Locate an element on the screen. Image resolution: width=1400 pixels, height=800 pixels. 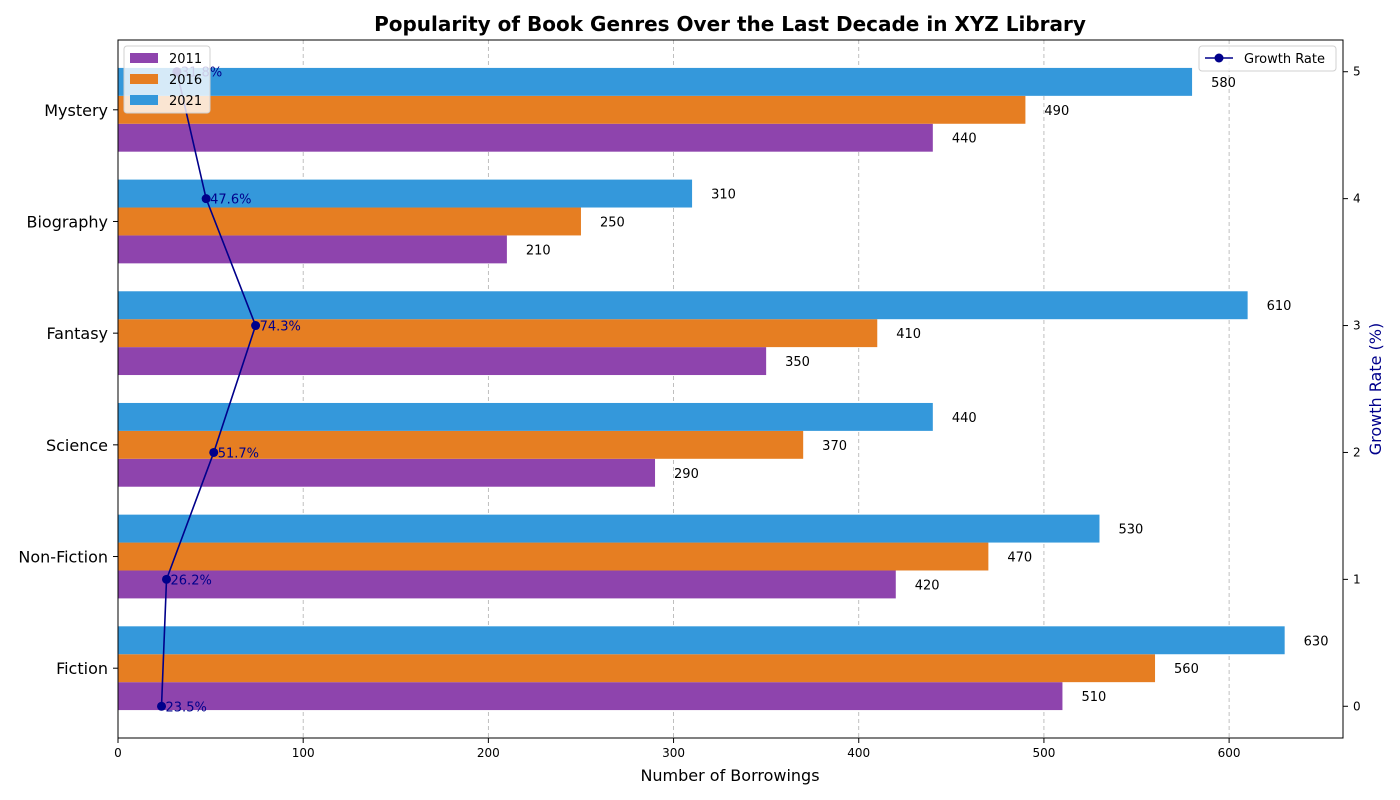
category-label: Science is located at coordinates (77, 445).